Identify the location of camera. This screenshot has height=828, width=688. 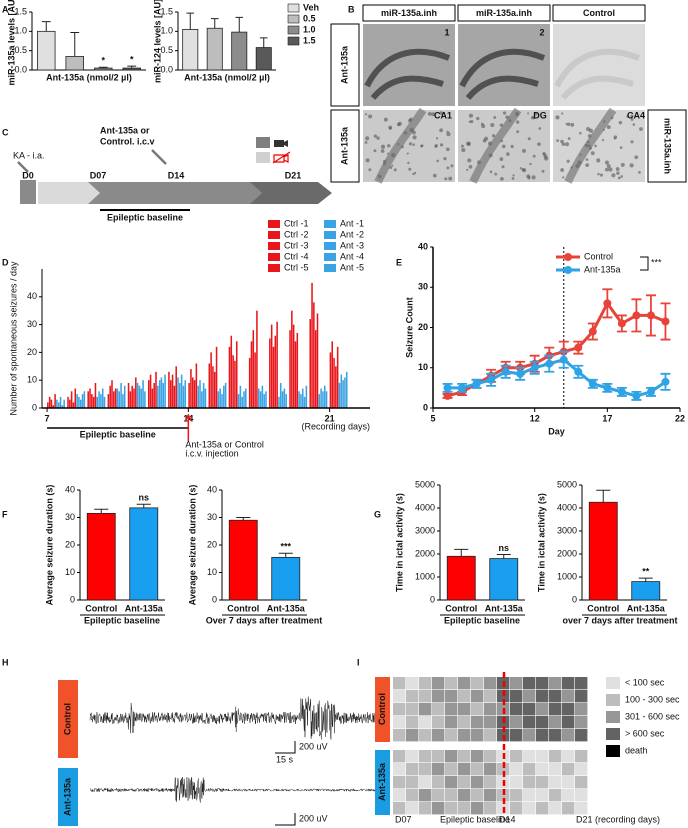
(281, 143).